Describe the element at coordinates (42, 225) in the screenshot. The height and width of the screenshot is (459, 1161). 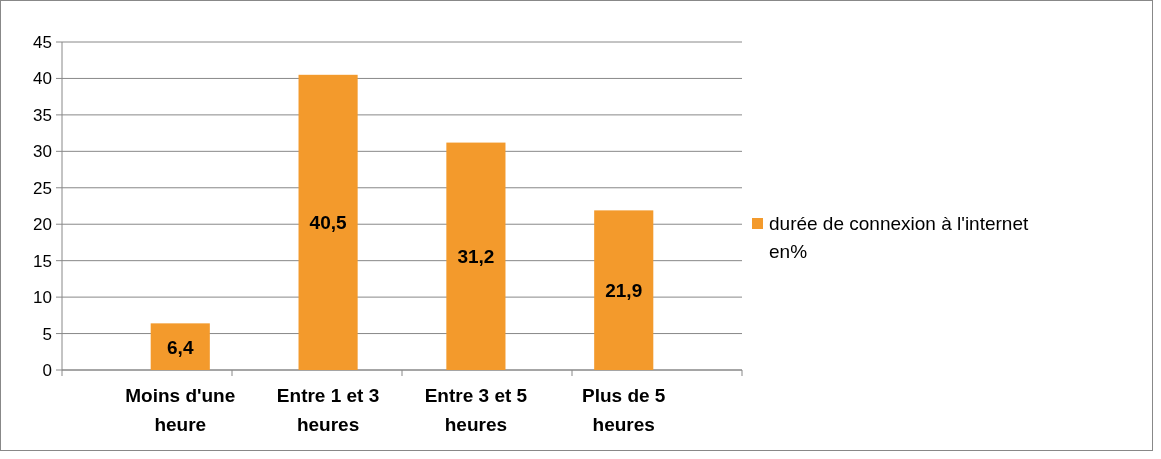
I see `y-tick-label: 20` at that location.